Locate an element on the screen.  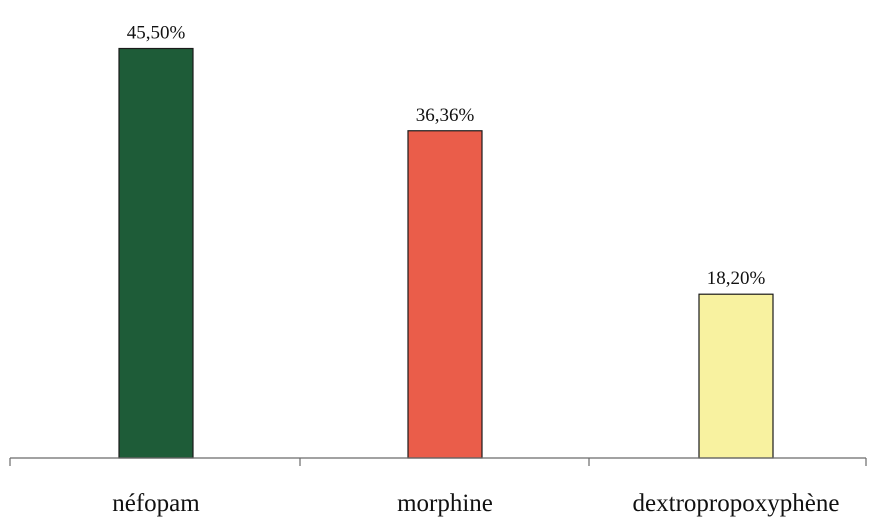
category-label-2: dextropropoxyphène is located at coordinates (736, 503).